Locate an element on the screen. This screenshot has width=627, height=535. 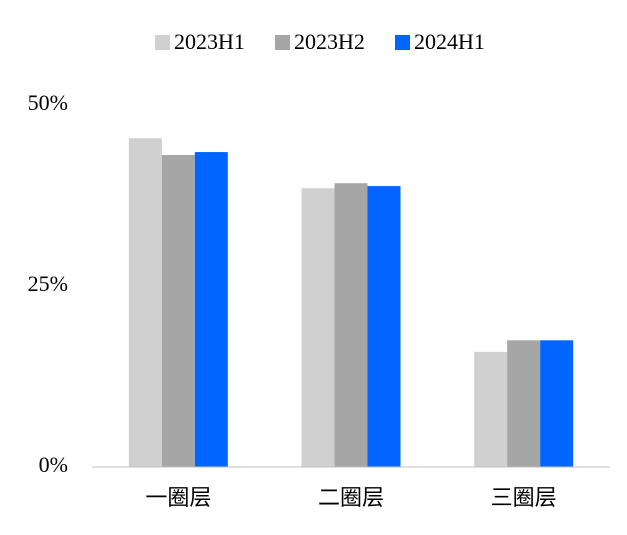
legend-label: 2024H1 is located at coordinates (449, 41).